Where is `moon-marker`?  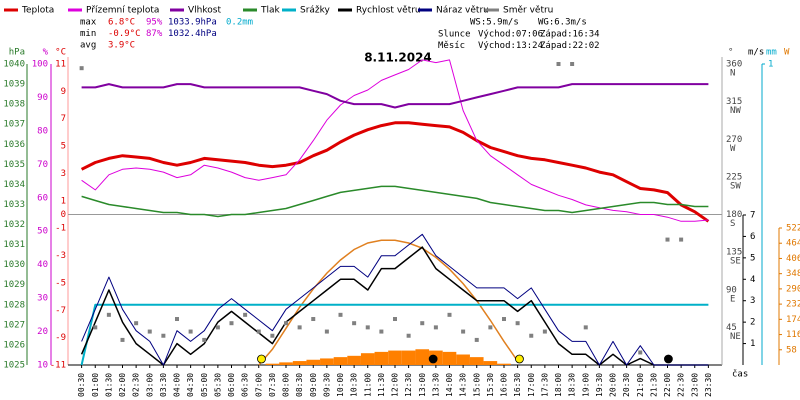
moon-marker is located at coordinates (433, 359).